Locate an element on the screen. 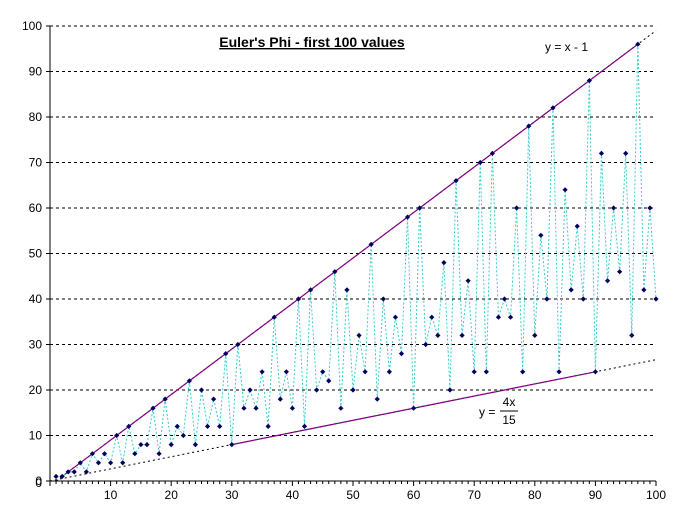 Image resolution: width=700 pixels, height=520 pixels. y-tick-label: 60 is located at coordinates (36, 208).